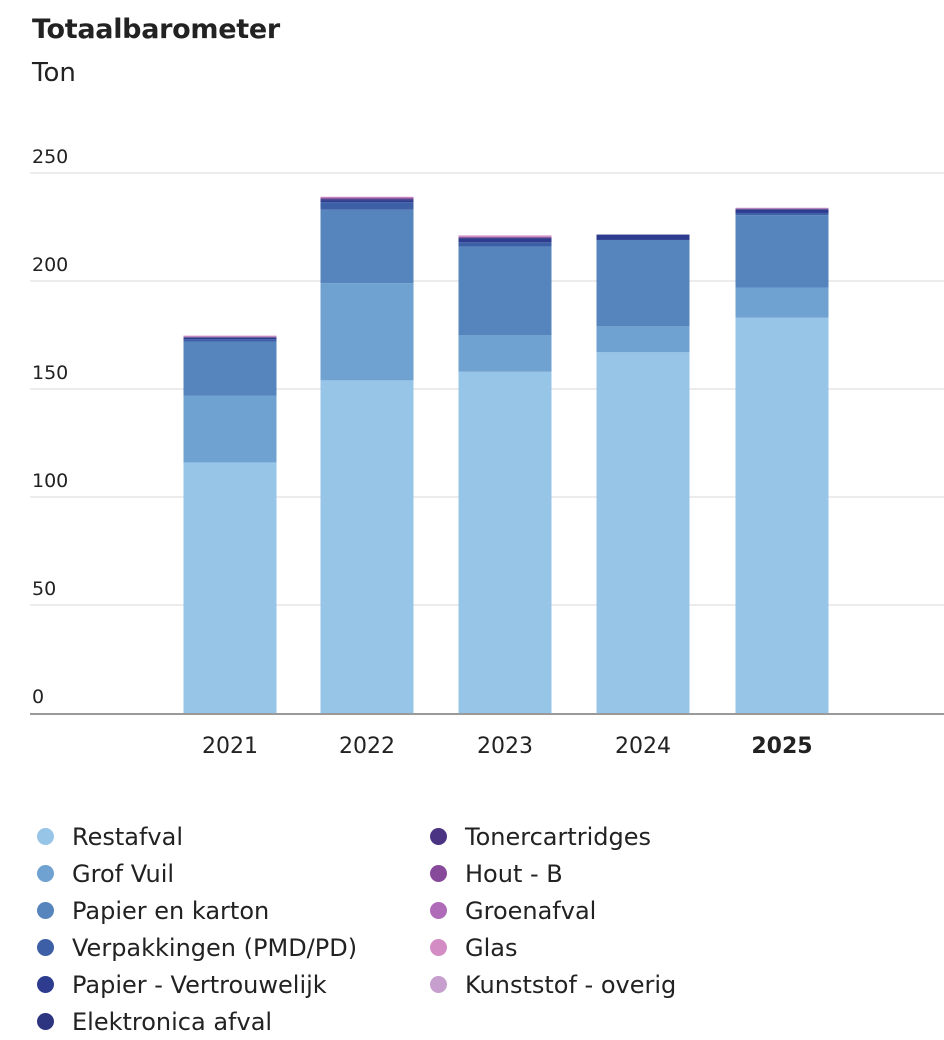 The image size is (944, 1040). I want to click on legend-item: Elektronica afval, so click(197, 1021).